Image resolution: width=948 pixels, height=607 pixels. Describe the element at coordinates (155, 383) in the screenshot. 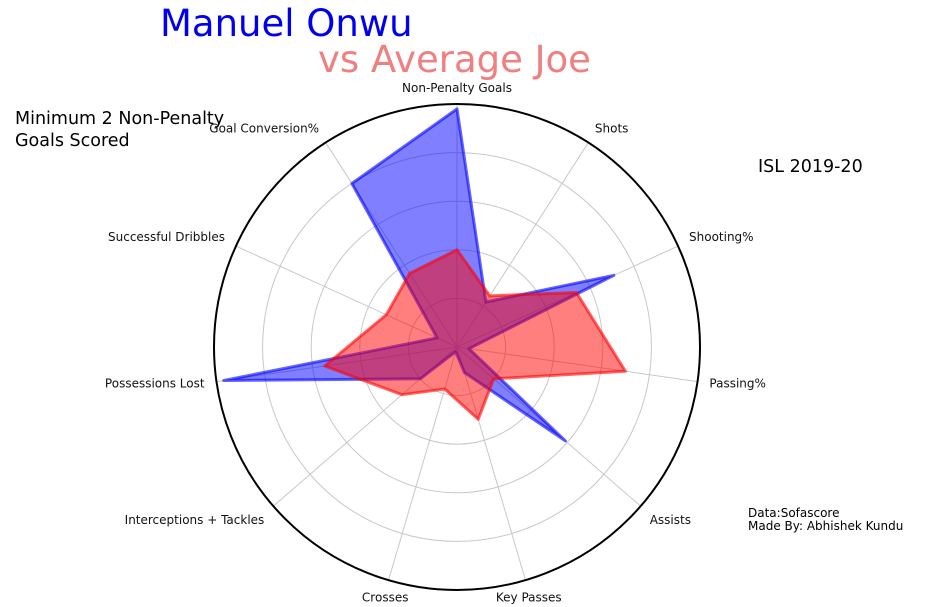

I see `axis-label: Possessions Lost` at that location.